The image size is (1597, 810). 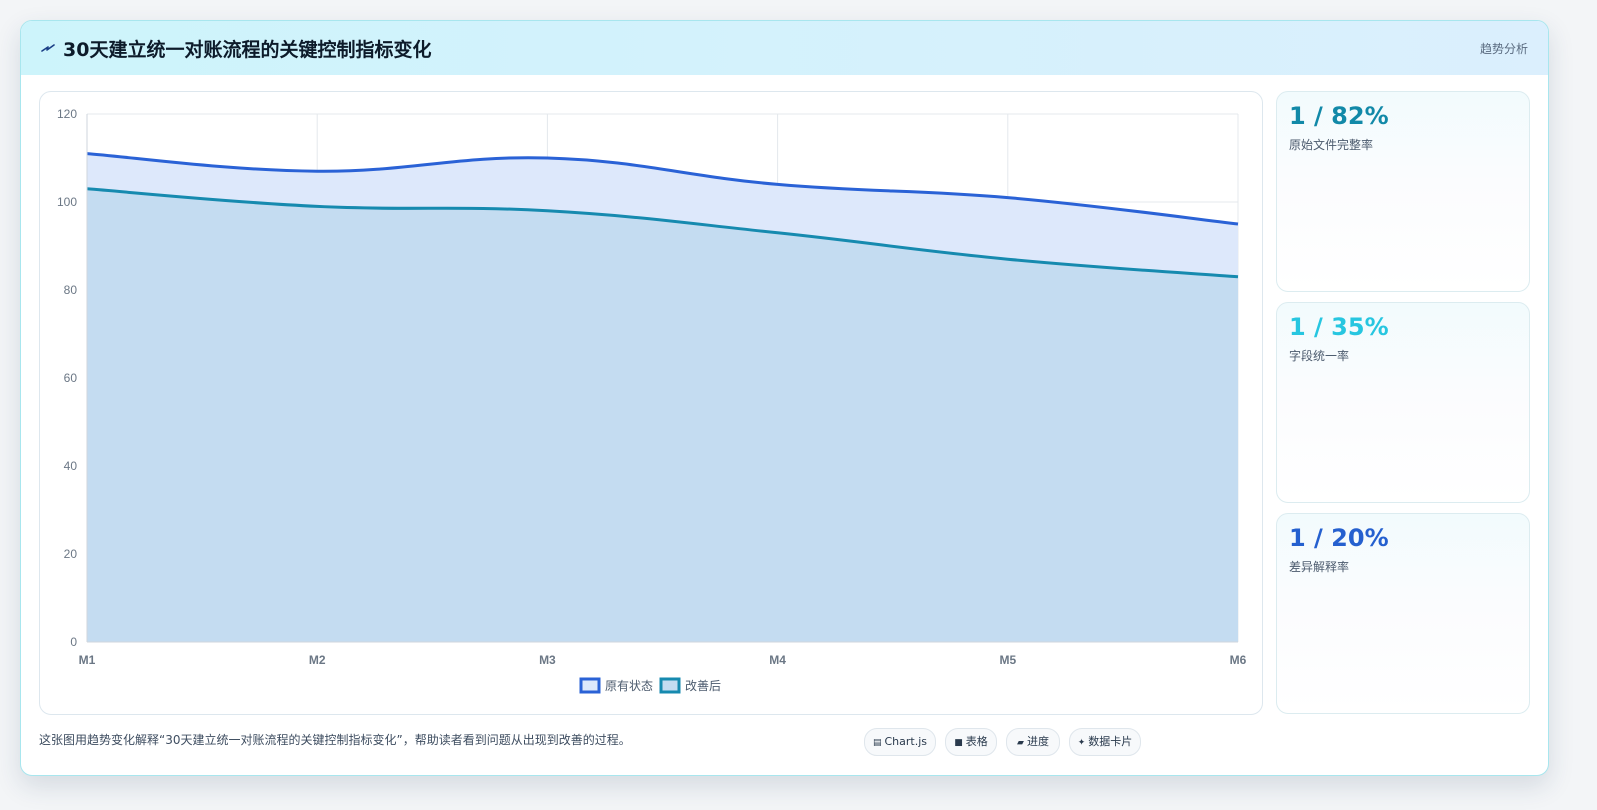 What do you see at coordinates (71, 554) in the screenshot?
I see `y-tick-label: 20` at bounding box center [71, 554].